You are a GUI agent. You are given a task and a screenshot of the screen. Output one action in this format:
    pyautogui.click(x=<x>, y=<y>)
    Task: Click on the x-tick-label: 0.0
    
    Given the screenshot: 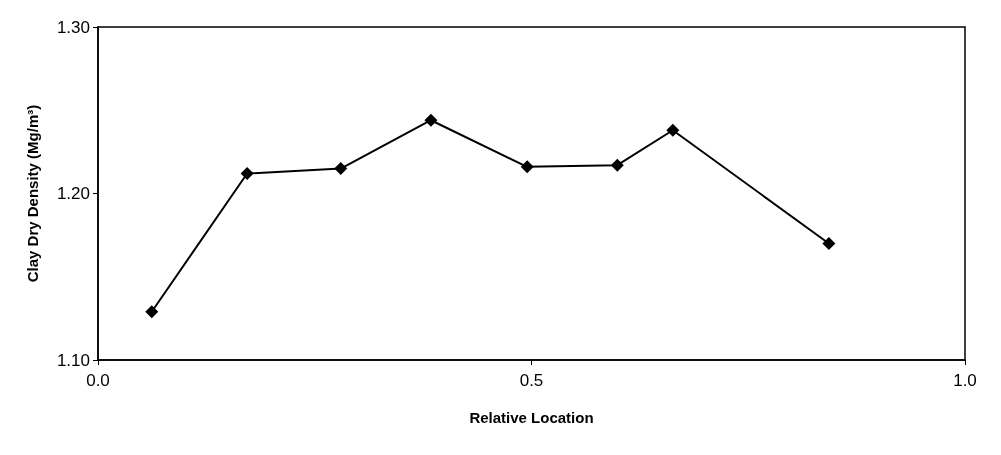 What is the action you would take?
    pyautogui.click(x=98, y=380)
    